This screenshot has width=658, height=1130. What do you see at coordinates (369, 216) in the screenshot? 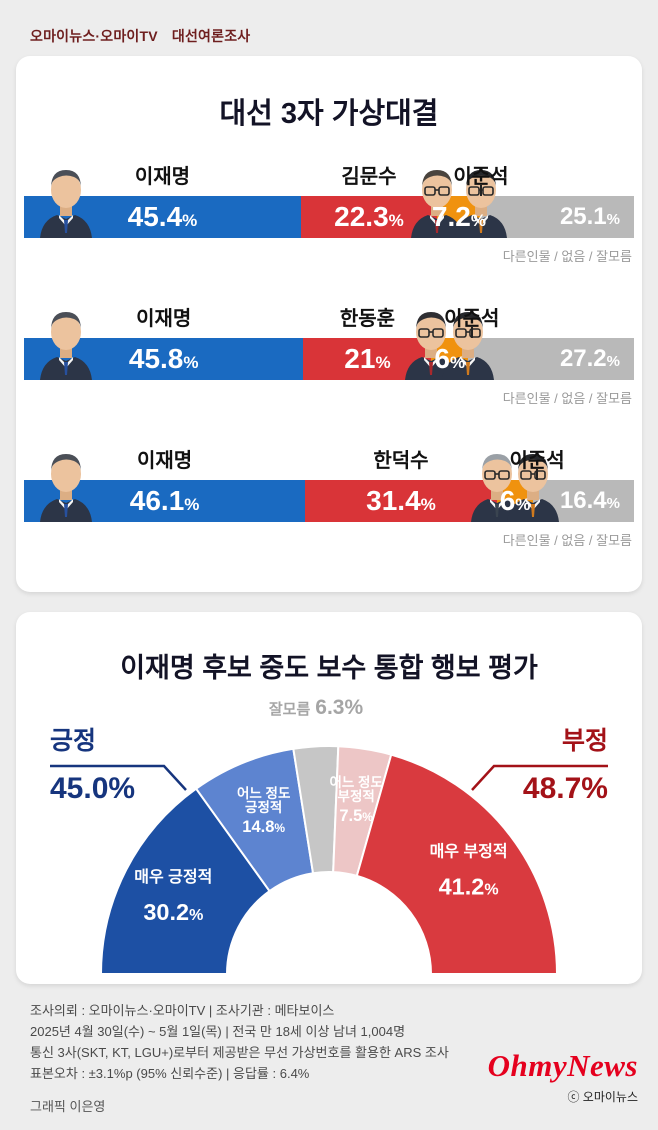
I see `percent-label: 22.3%` at bounding box center [369, 216].